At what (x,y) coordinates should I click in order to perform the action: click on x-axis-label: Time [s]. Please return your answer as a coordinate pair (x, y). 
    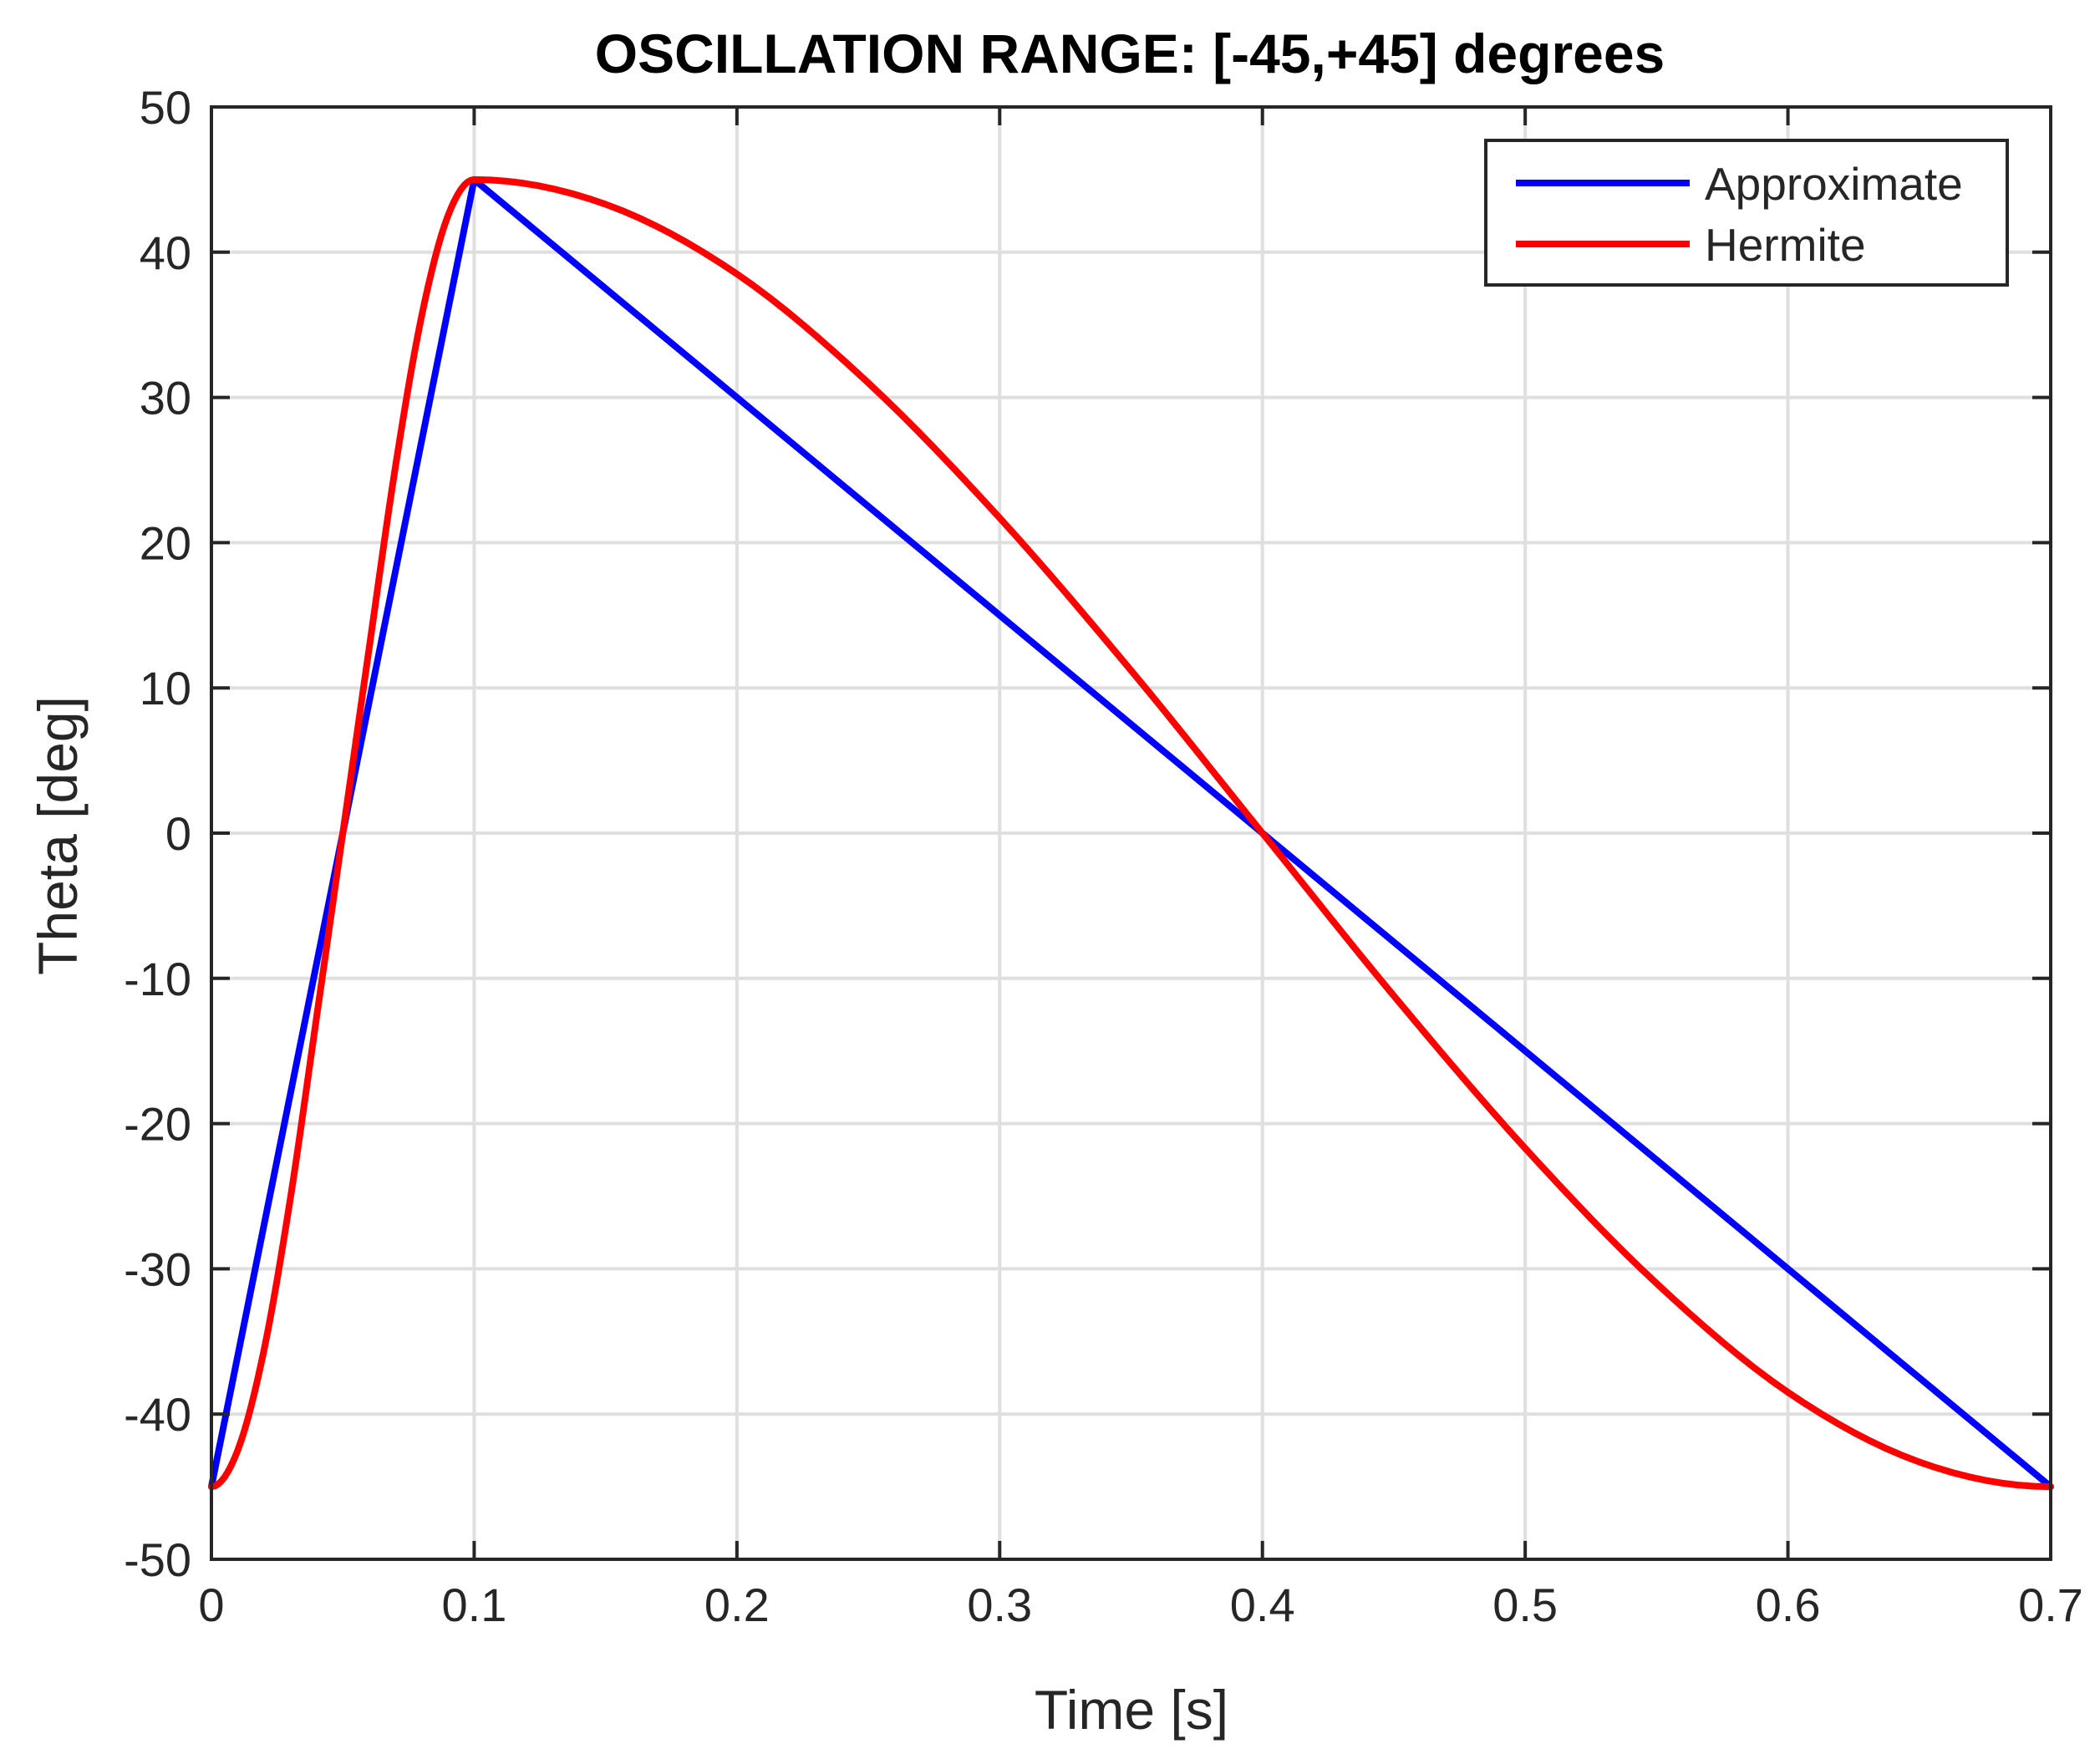
    Looking at the image, I should click on (1132, 1710).